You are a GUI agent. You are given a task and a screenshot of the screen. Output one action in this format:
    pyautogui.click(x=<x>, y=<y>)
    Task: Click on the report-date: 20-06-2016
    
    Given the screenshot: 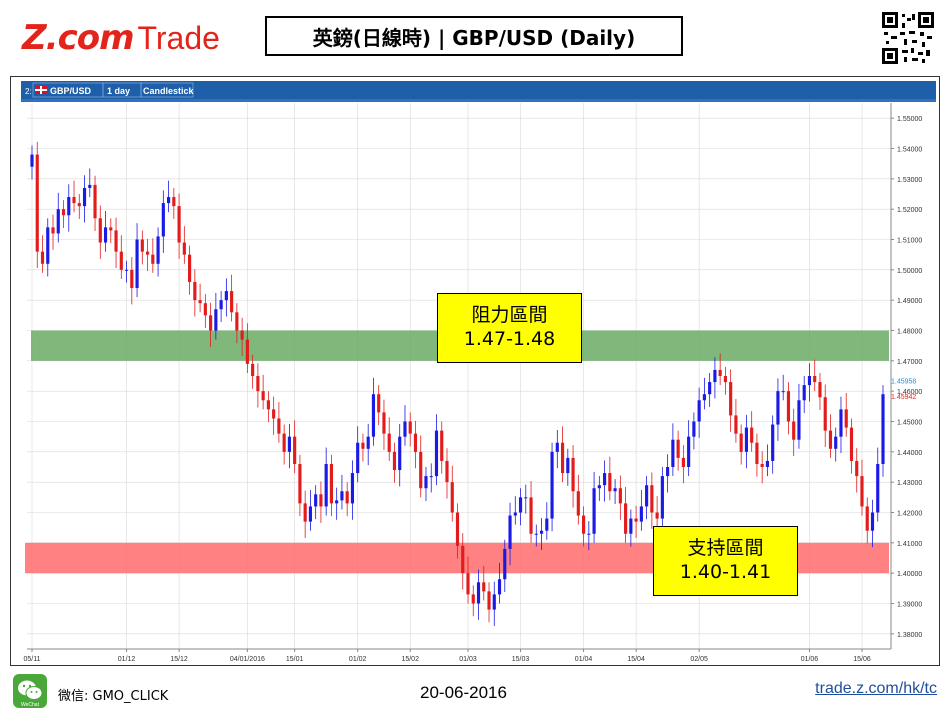 What is the action you would take?
    pyautogui.click(x=463, y=692)
    